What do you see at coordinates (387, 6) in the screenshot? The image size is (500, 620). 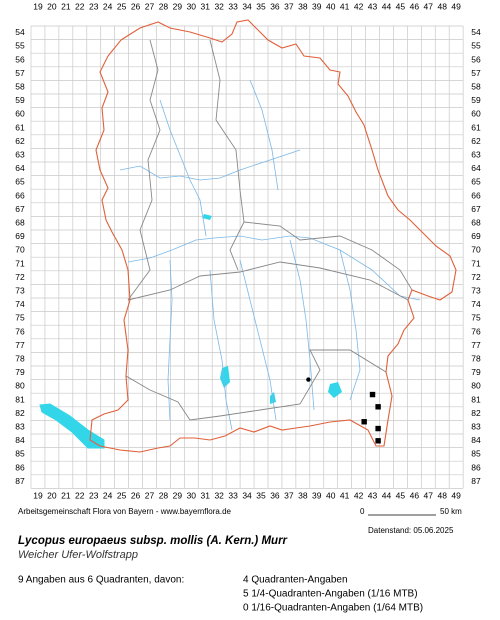 I see `x-label: 44` at bounding box center [387, 6].